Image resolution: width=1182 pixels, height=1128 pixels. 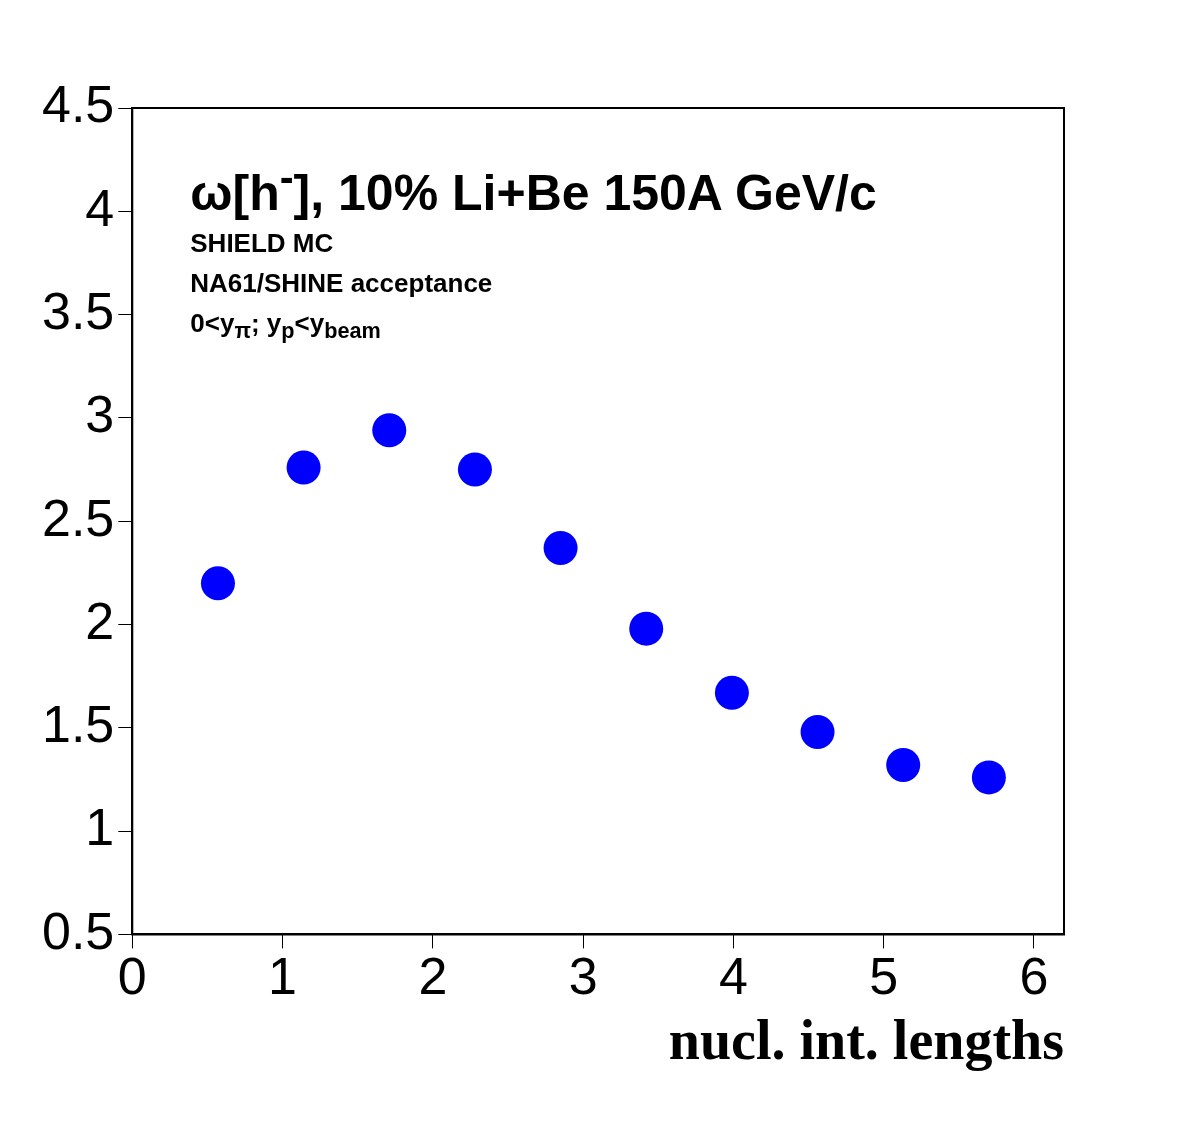 I want to click on y-tick-label: 4.5, so click(x=78, y=104).